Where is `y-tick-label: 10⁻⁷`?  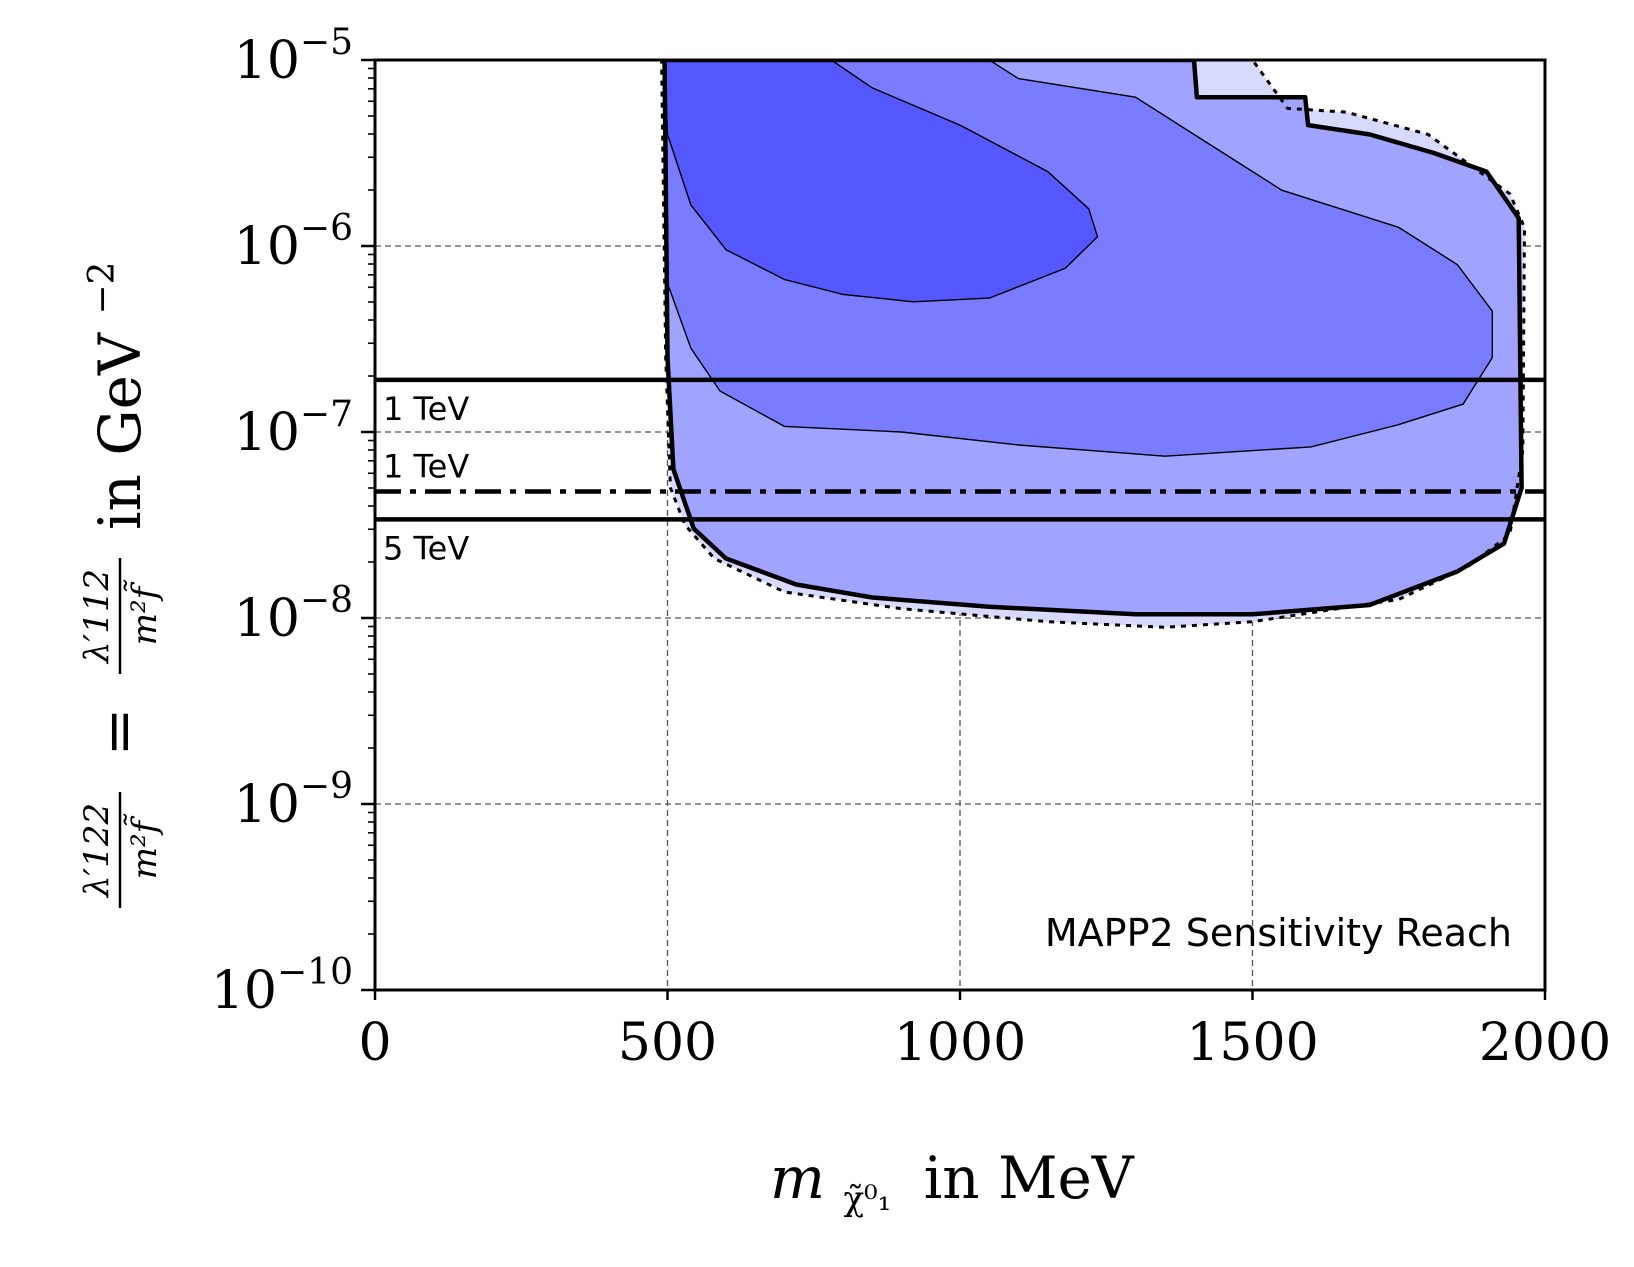 y-tick-label: 10⁻⁷ is located at coordinates (293, 428).